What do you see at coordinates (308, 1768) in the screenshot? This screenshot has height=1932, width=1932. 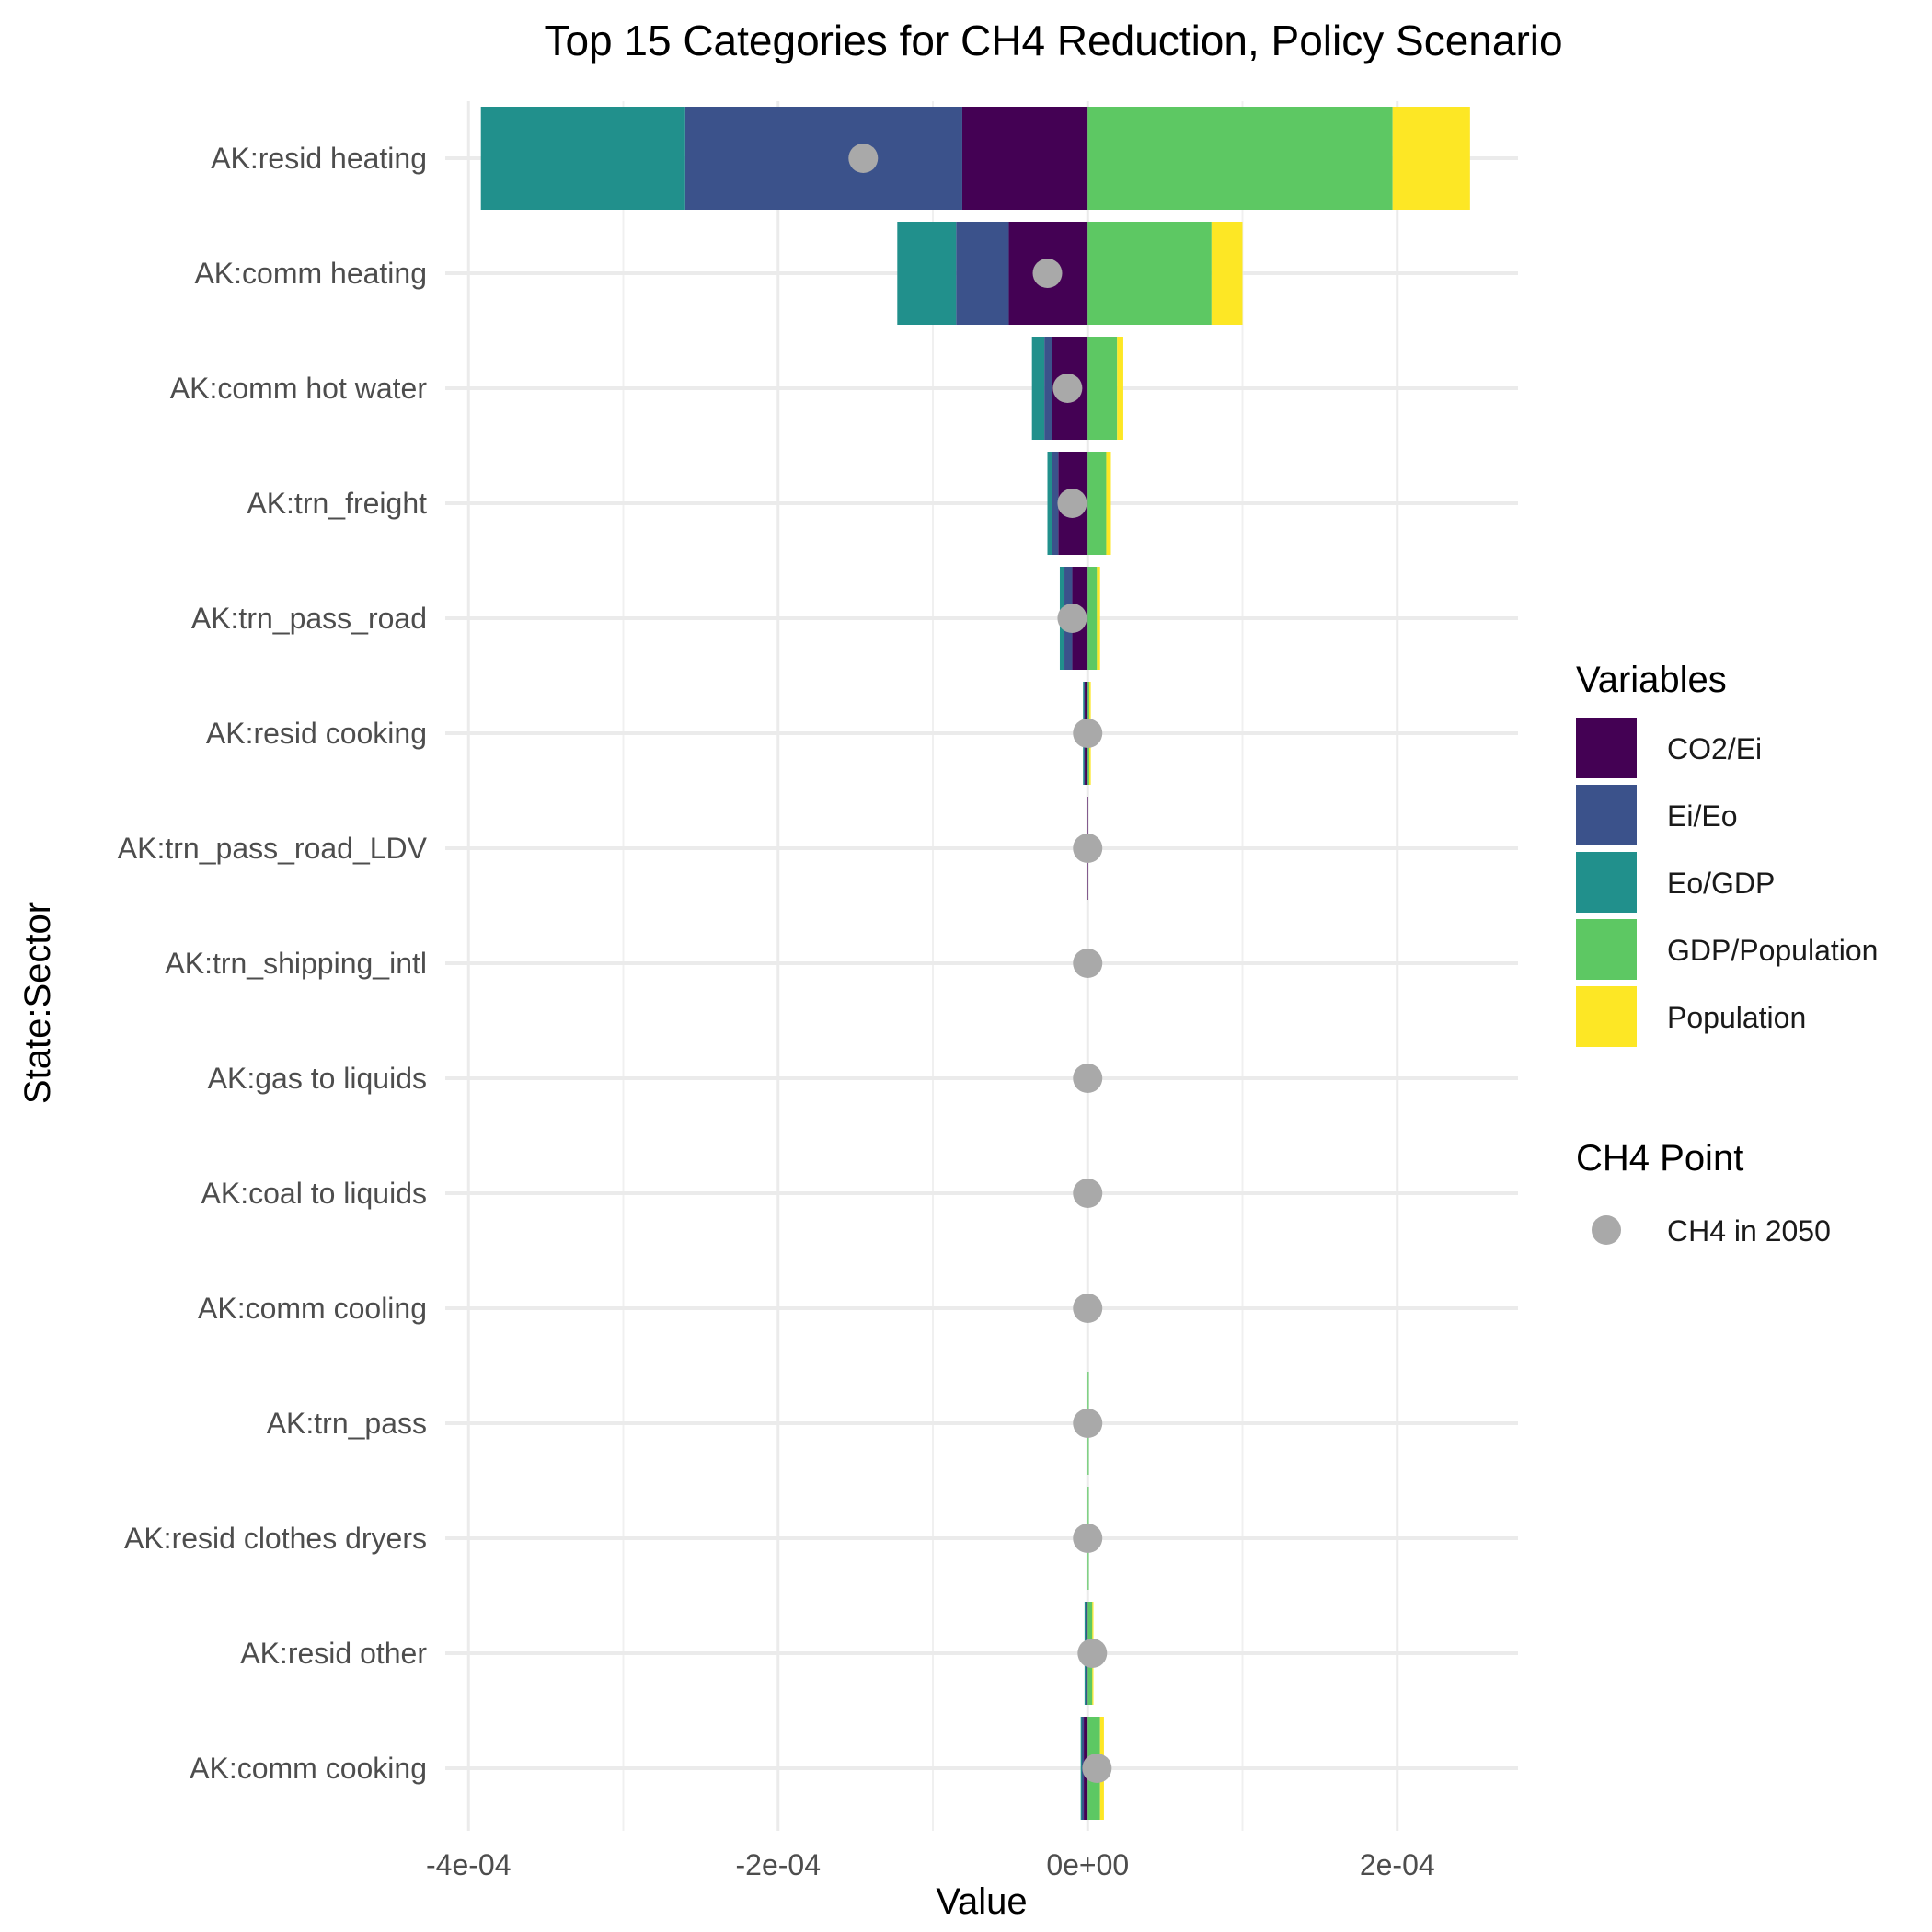 I see `y-tick-label: AK:comm cooking` at bounding box center [308, 1768].